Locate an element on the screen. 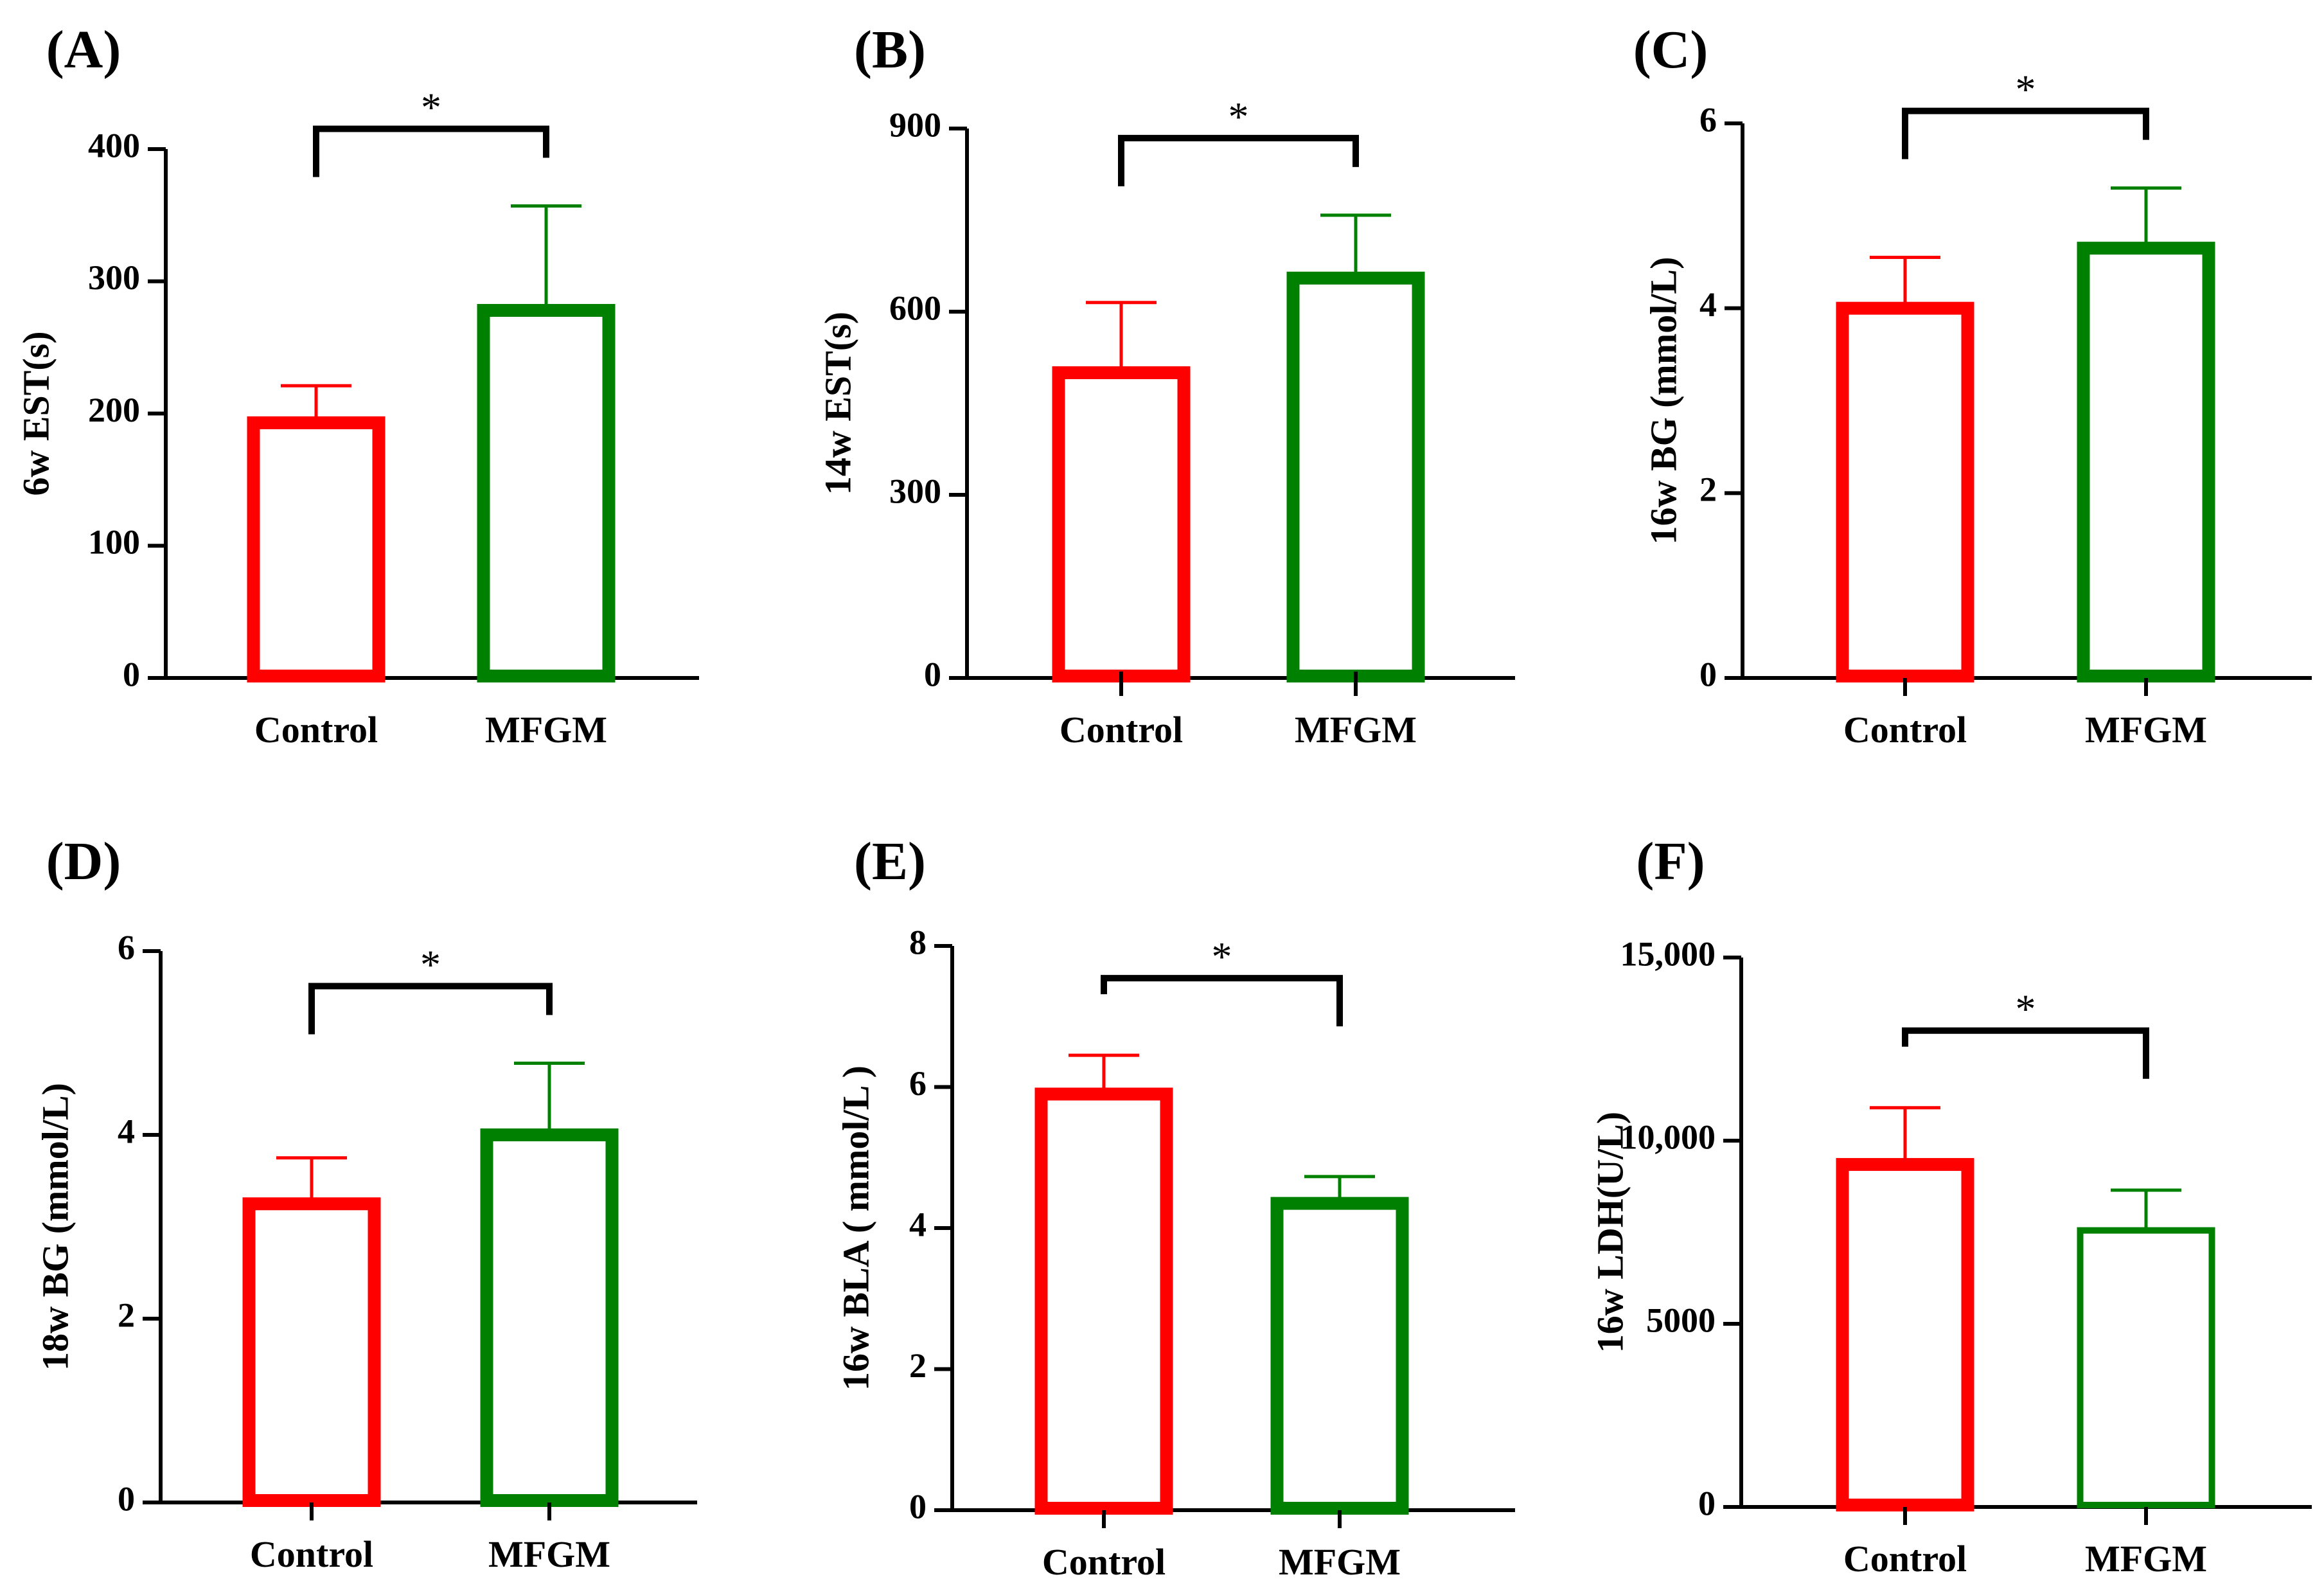  y-tick-label: 5000 is located at coordinates (1681, 1320).